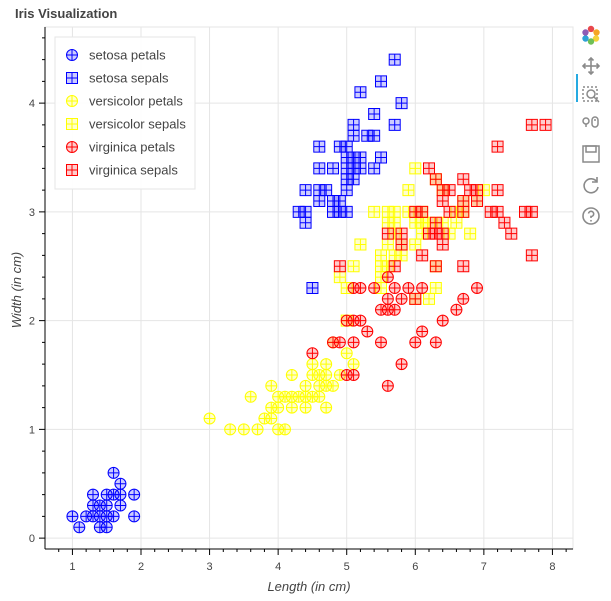  Describe the element at coordinates (484, 567) in the screenshot. I see `x-tick-label: 7` at that location.